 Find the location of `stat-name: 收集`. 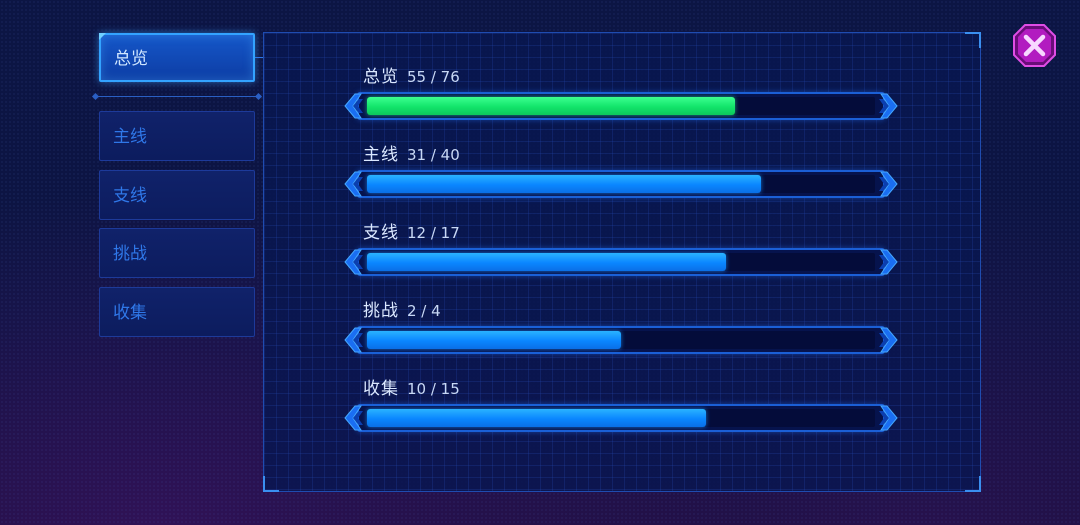

stat-name: 收集 is located at coordinates (381, 389).